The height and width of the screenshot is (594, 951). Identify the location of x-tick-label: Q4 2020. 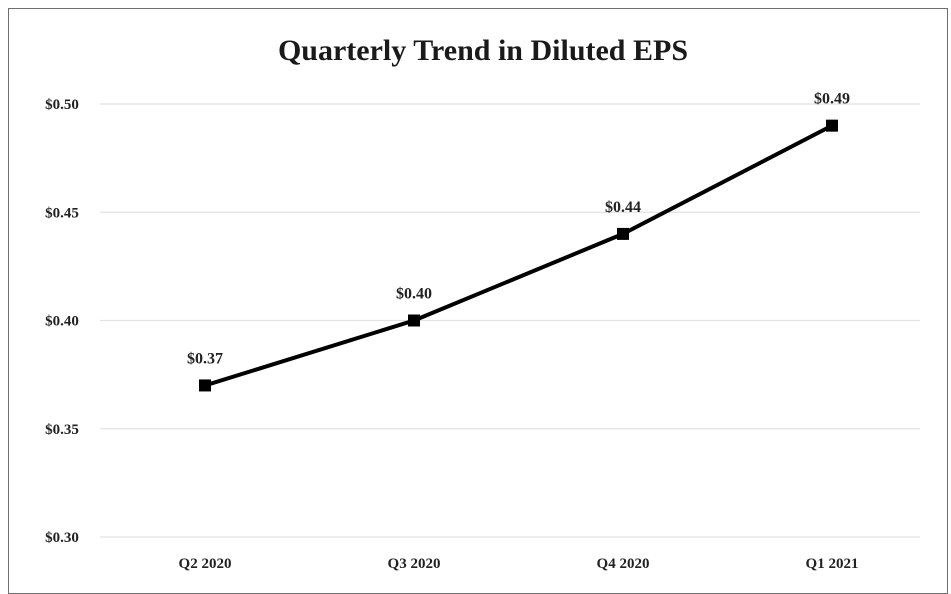
(623, 564).